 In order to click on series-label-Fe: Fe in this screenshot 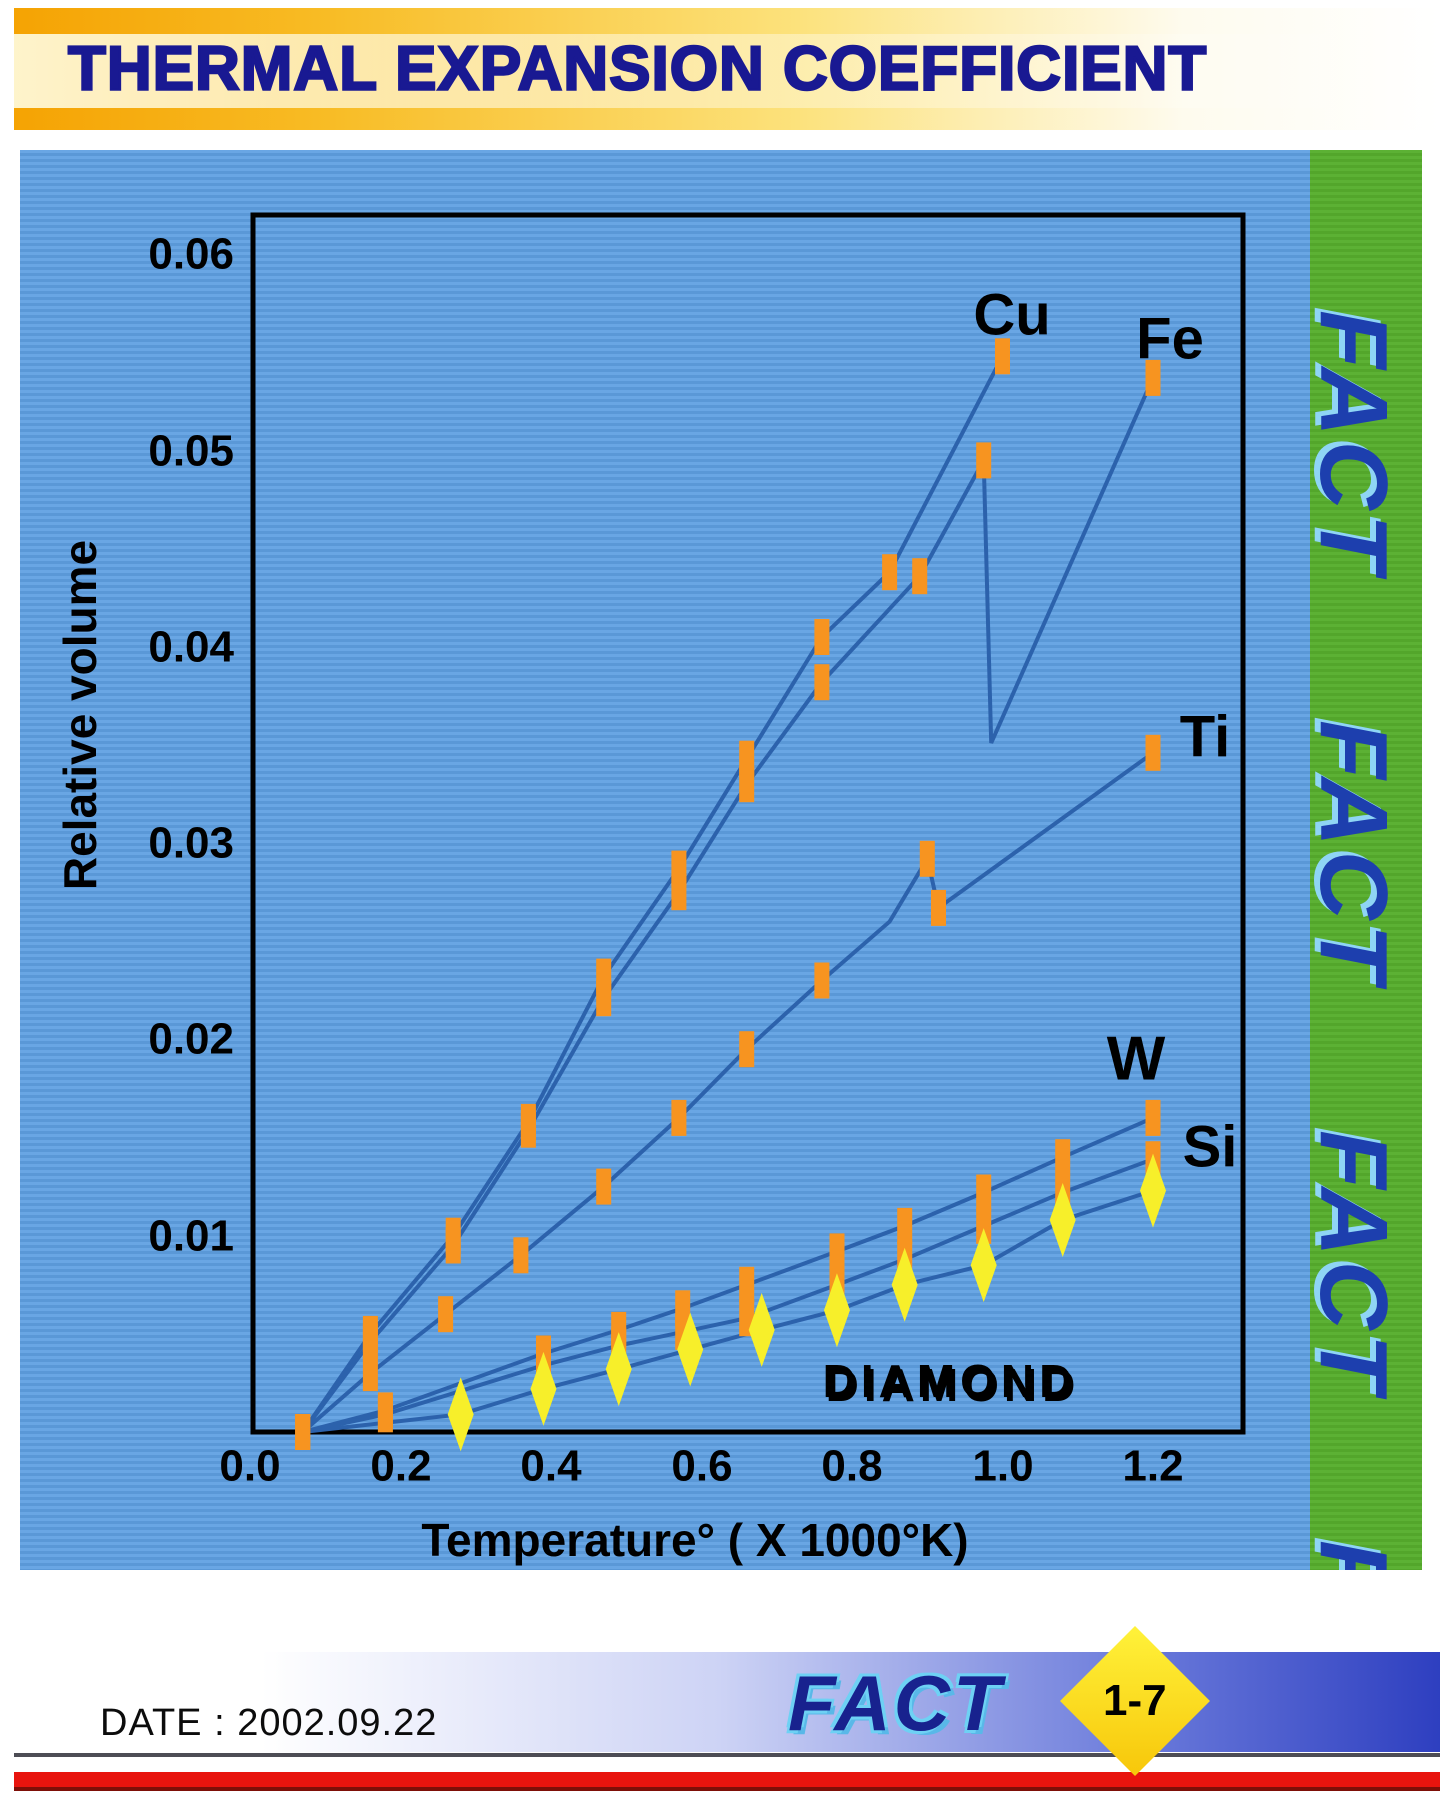, I will do `click(1170, 339)`.